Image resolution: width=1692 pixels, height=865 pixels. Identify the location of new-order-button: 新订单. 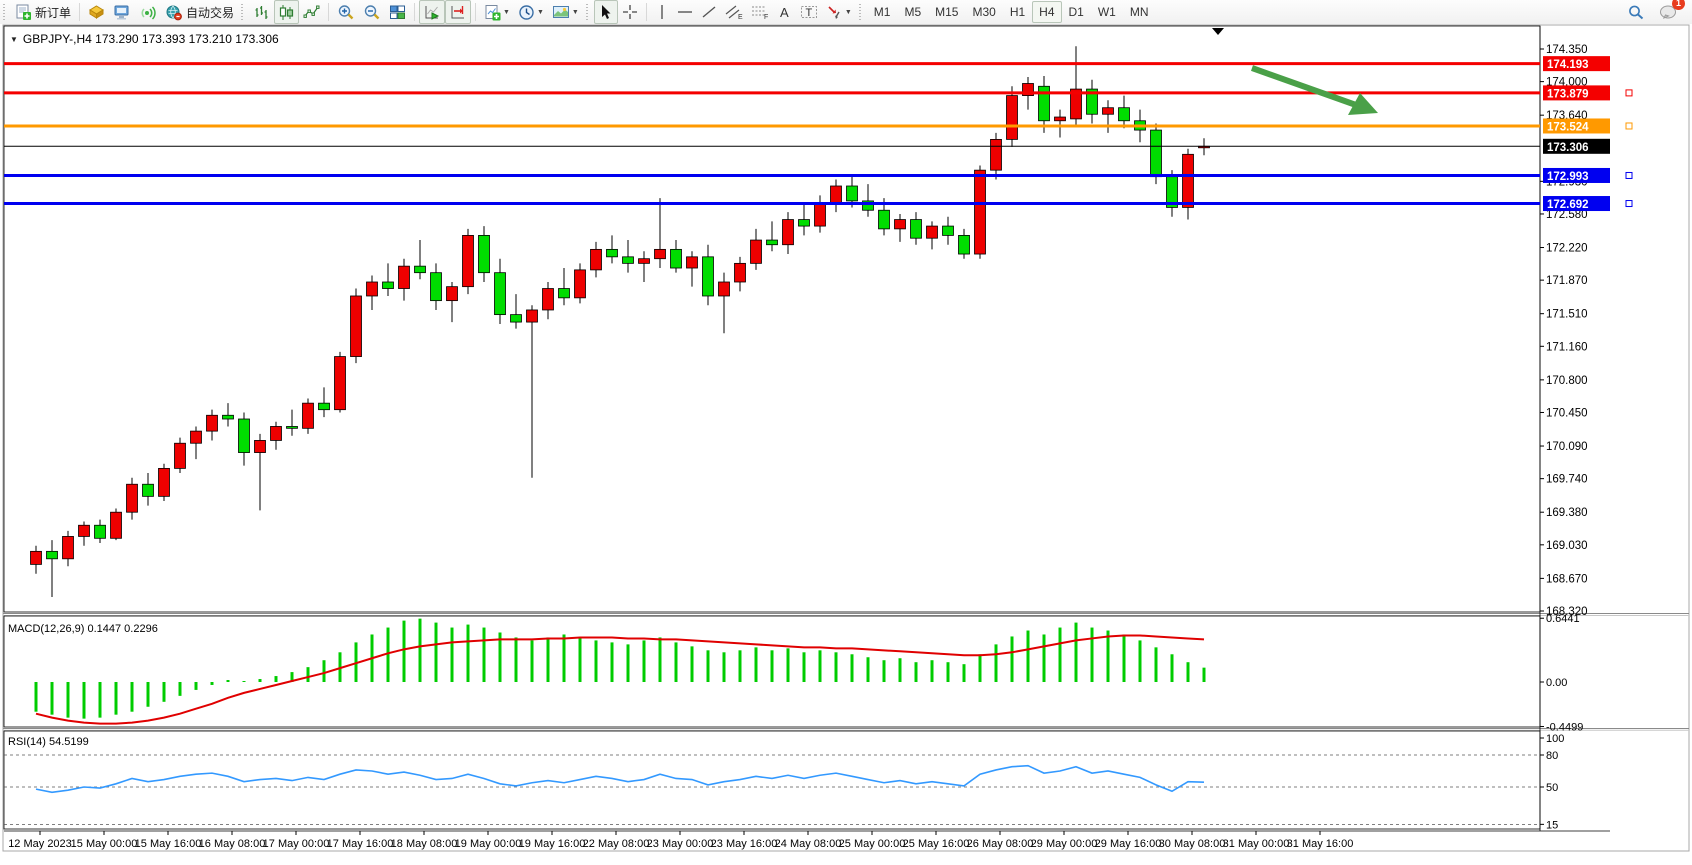
(43, 12).